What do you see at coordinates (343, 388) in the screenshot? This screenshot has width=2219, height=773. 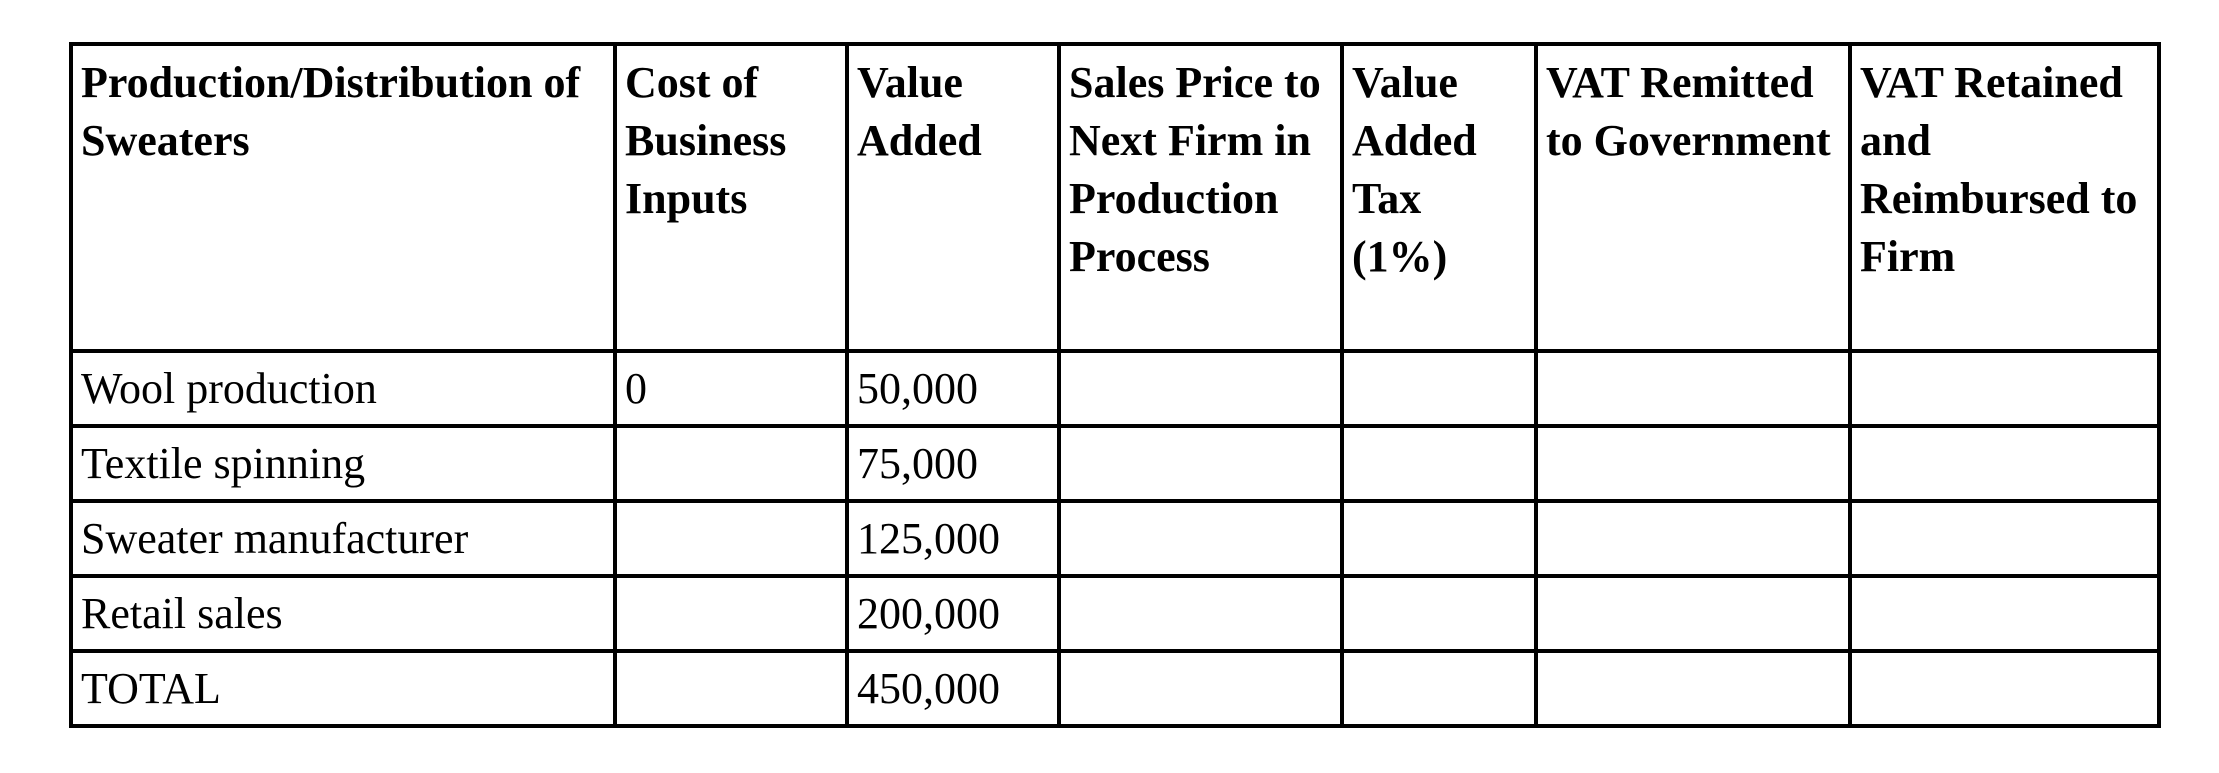 I see `cell-stage: Wool production` at bounding box center [343, 388].